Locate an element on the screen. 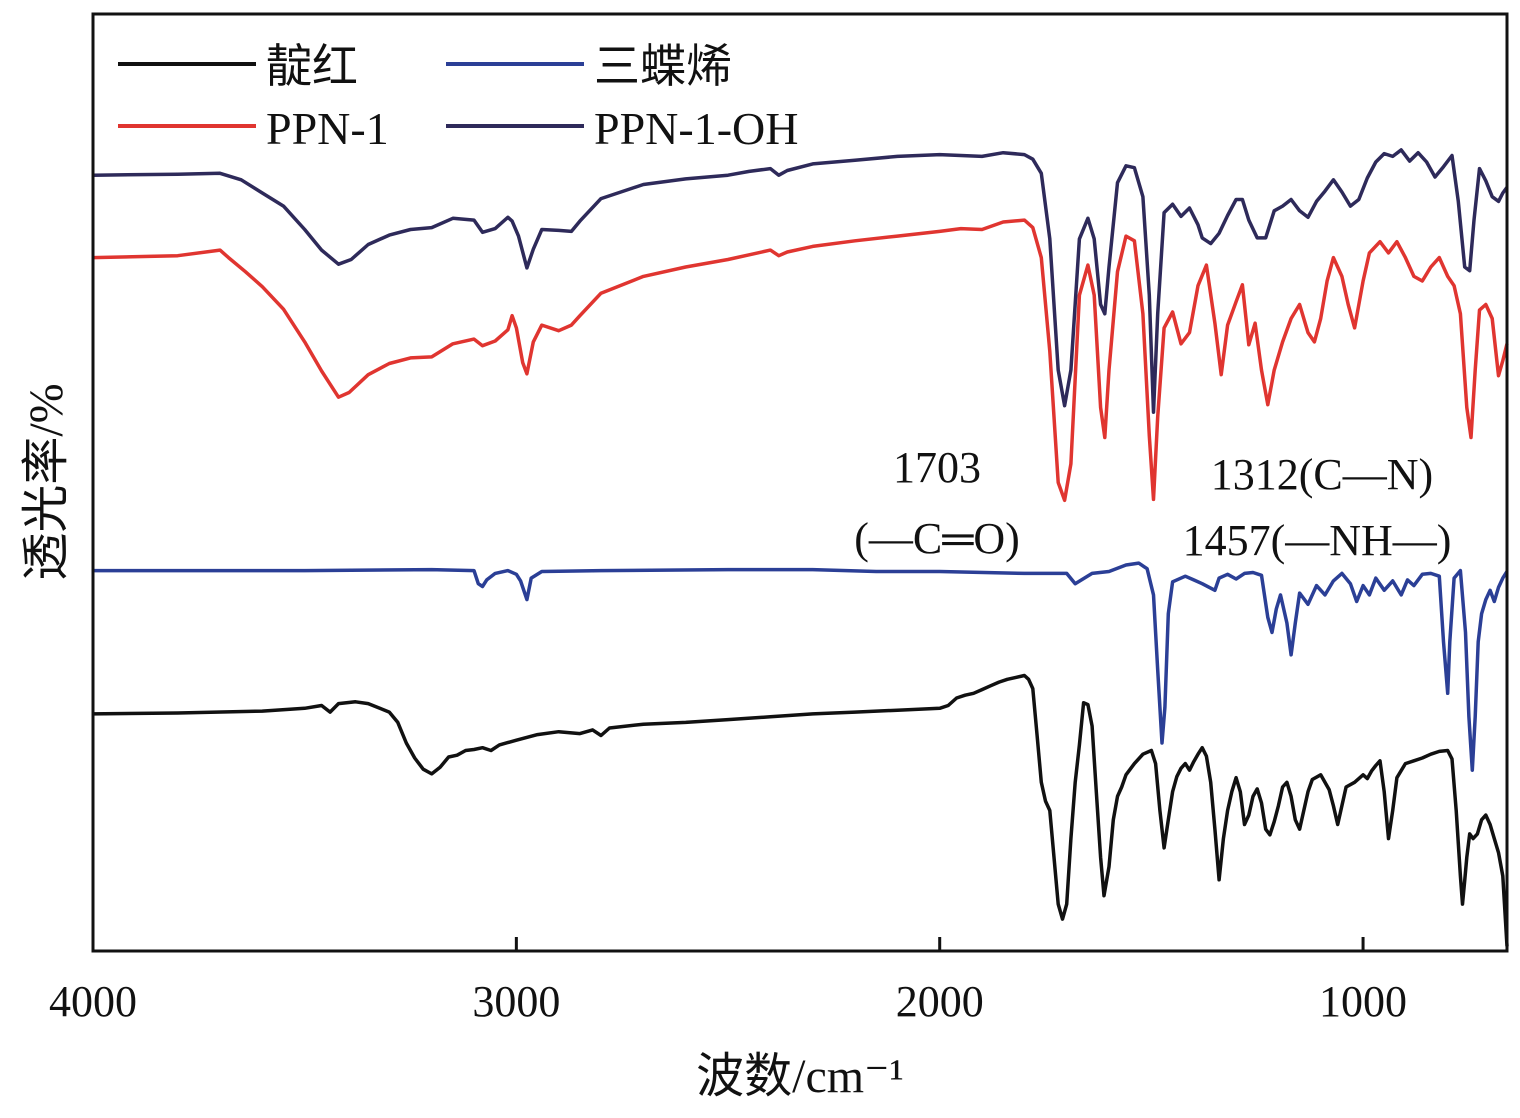  annotations: 1703 (—C═O) 1312(C—N) 1457(—NH—) is located at coordinates (1152, 504).